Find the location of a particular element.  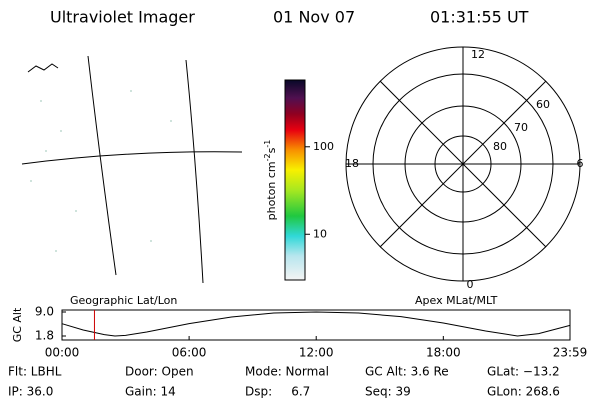

status-field: Dsp: 6.7 is located at coordinates (277, 392).